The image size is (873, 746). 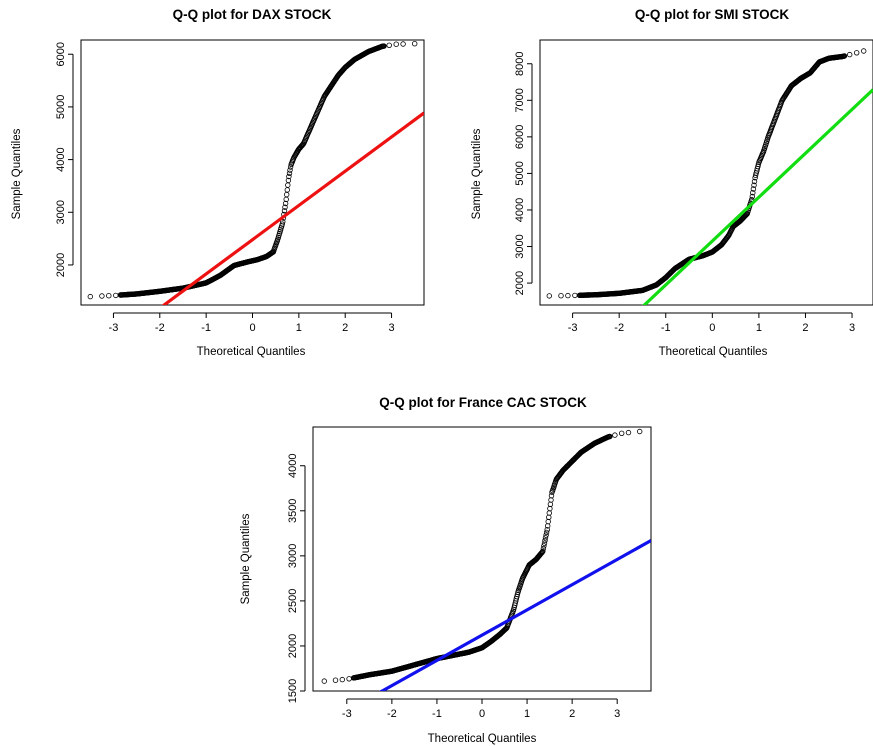 I want to click on y-tick-label: 2500, so click(x=293, y=601).